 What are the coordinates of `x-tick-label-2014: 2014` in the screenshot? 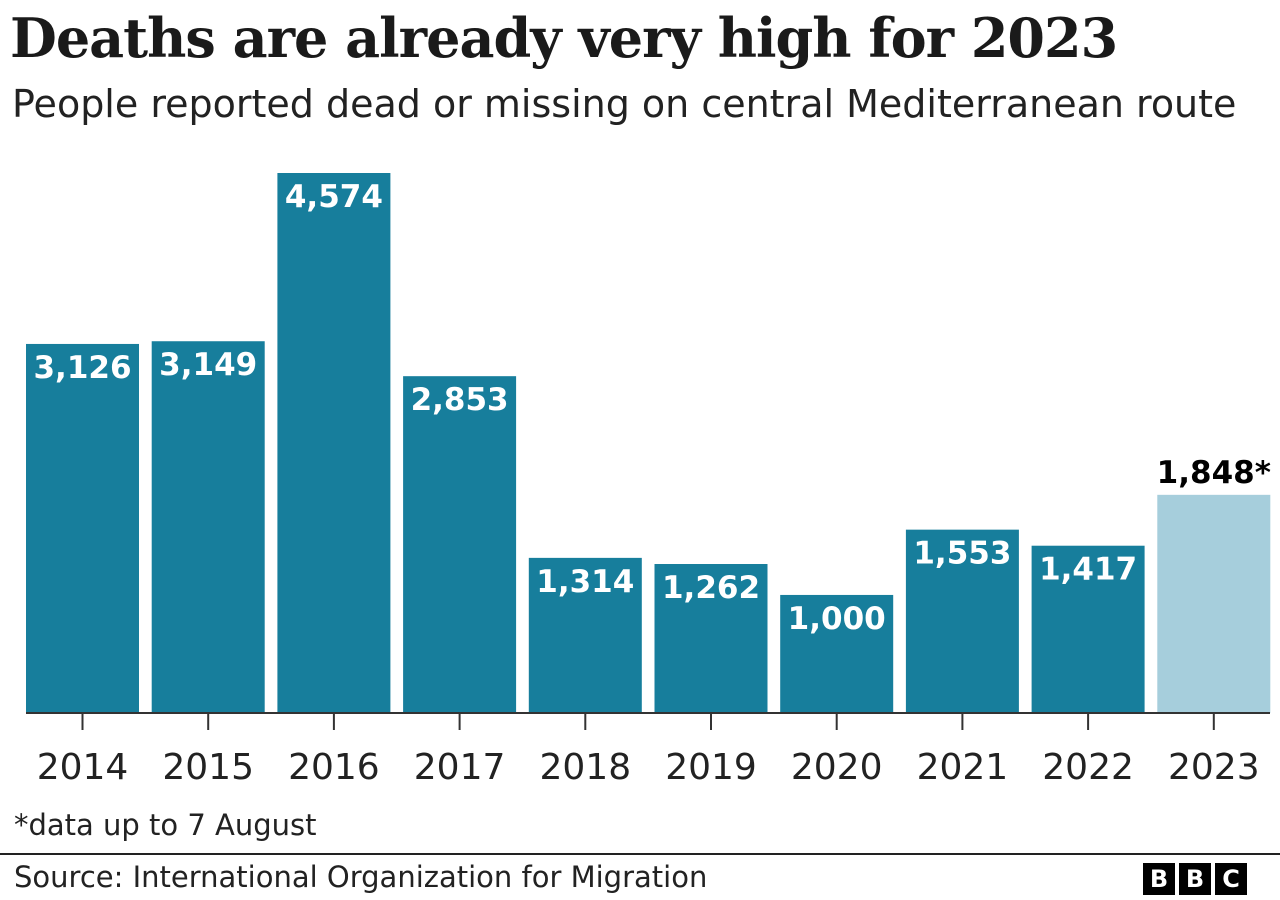 It's located at (83, 767).